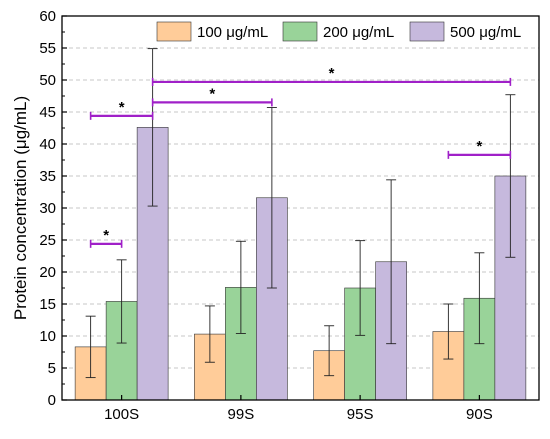  Describe the element at coordinates (47, 208) in the screenshot. I see `y-tick-label: 30` at that location.